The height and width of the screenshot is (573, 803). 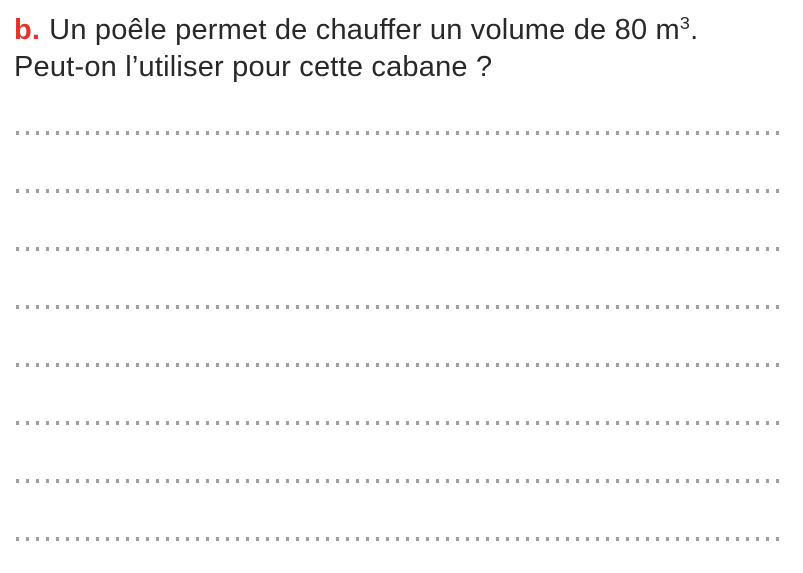 I want to click on question-sentence-2: Peut-on l’utiliser pour cette cabane ?, so click(x=253, y=67).